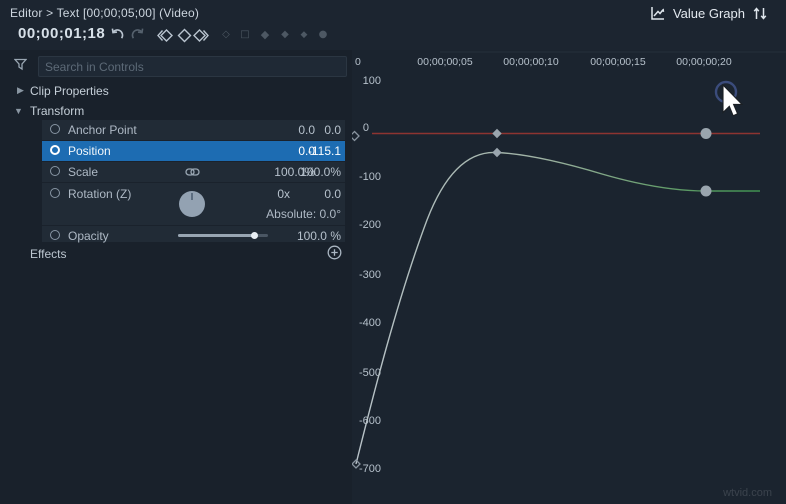 The image size is (786, 504). I want to click on rotation-absolute-value: Absolute: 0.0°, so click(303, 214).